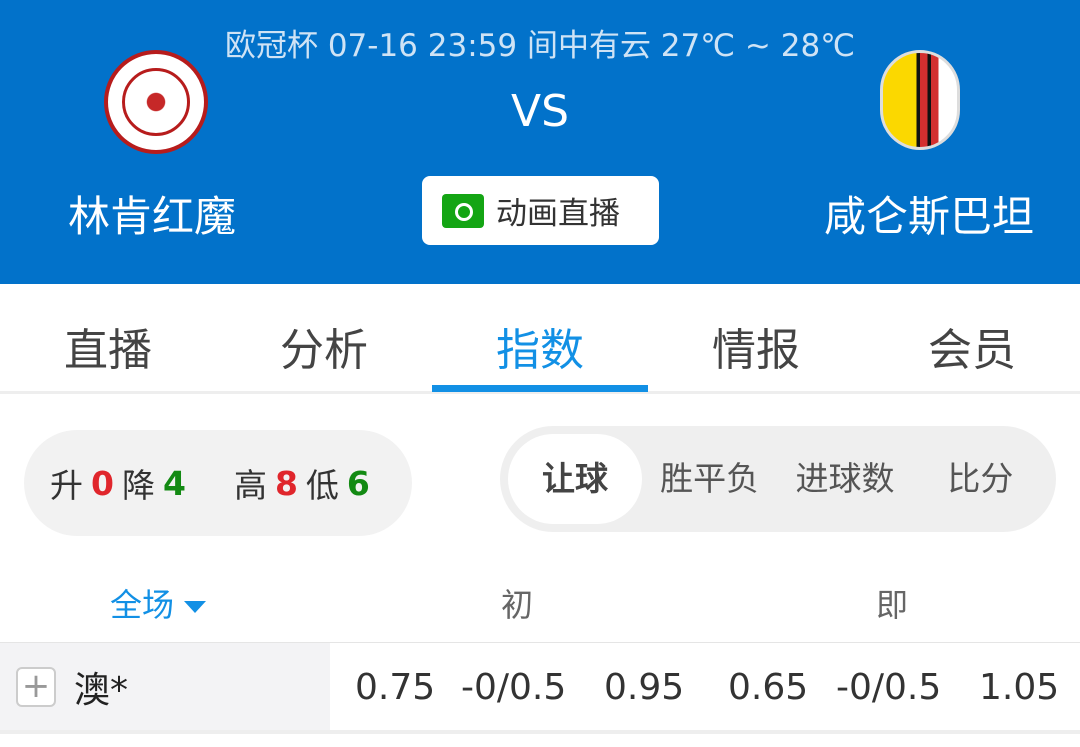  I want to click on segment-score: 比分, so click(980, 478).